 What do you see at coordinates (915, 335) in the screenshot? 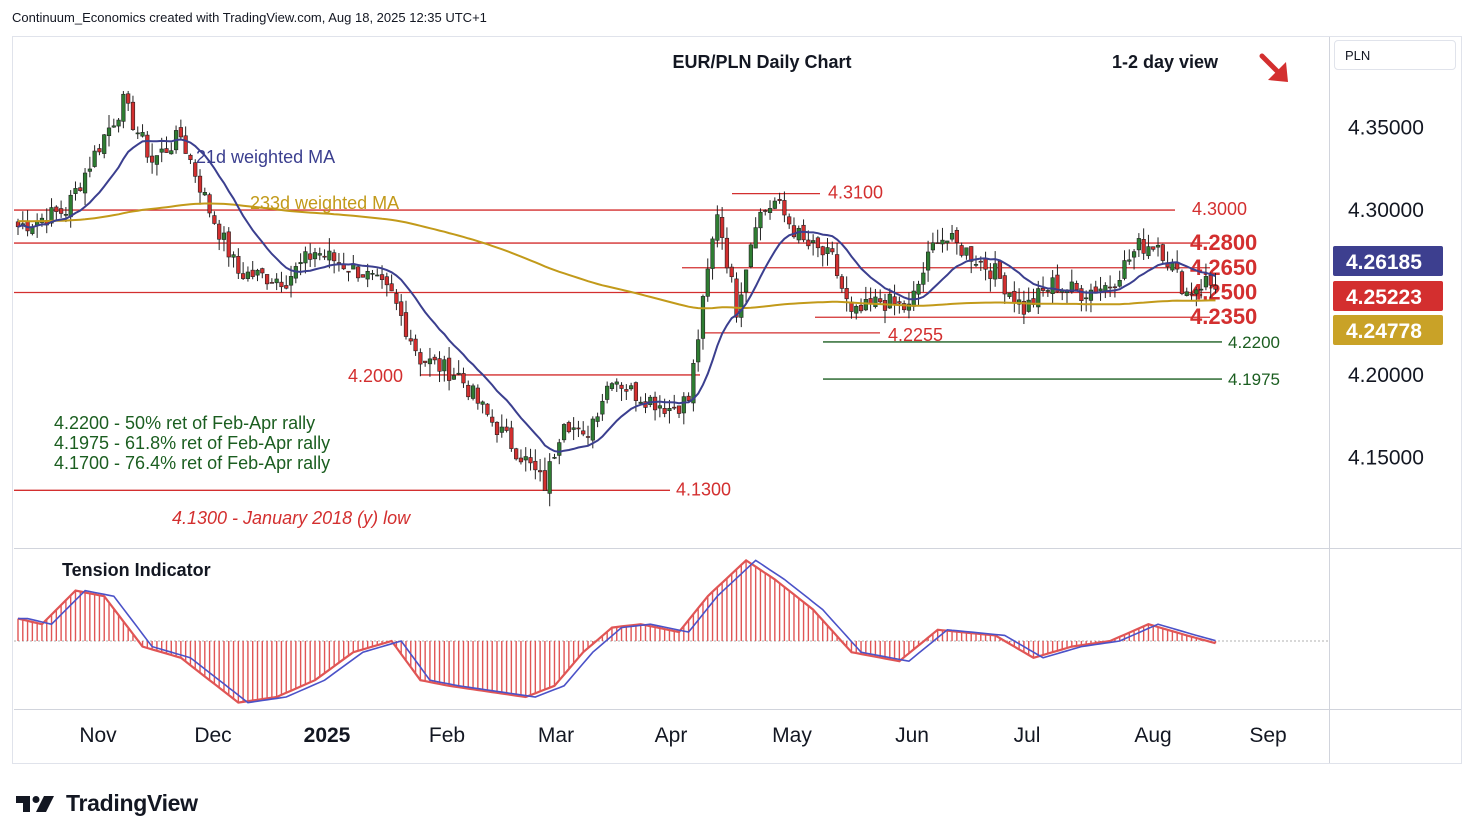
I see `level-label-4.2255: 4.2255` at bounding box center [915, 335].